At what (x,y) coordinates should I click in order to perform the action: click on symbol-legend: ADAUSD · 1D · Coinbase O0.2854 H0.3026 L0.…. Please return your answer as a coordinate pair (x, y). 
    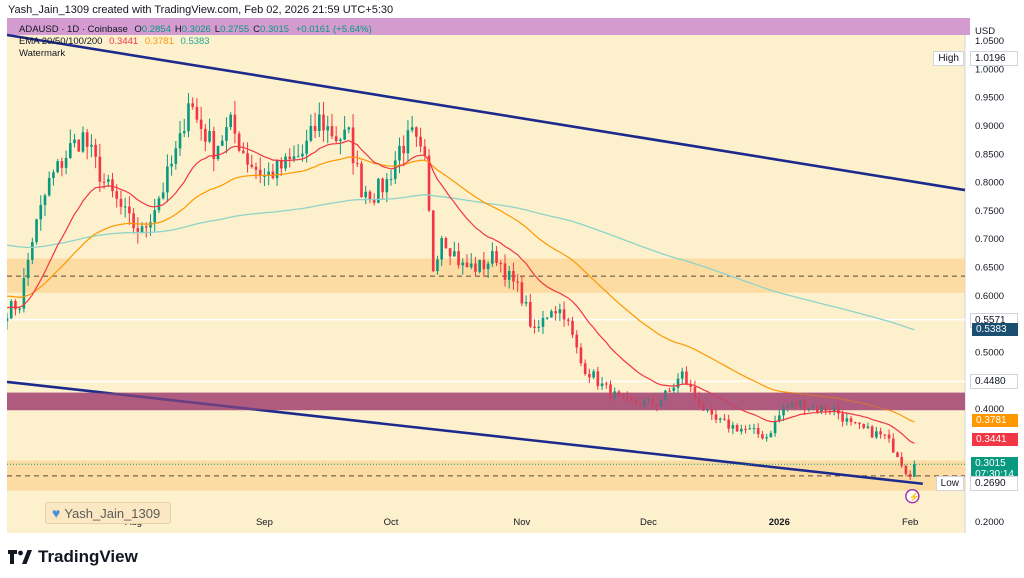
    Looking at the image, I should click on (195, 29).